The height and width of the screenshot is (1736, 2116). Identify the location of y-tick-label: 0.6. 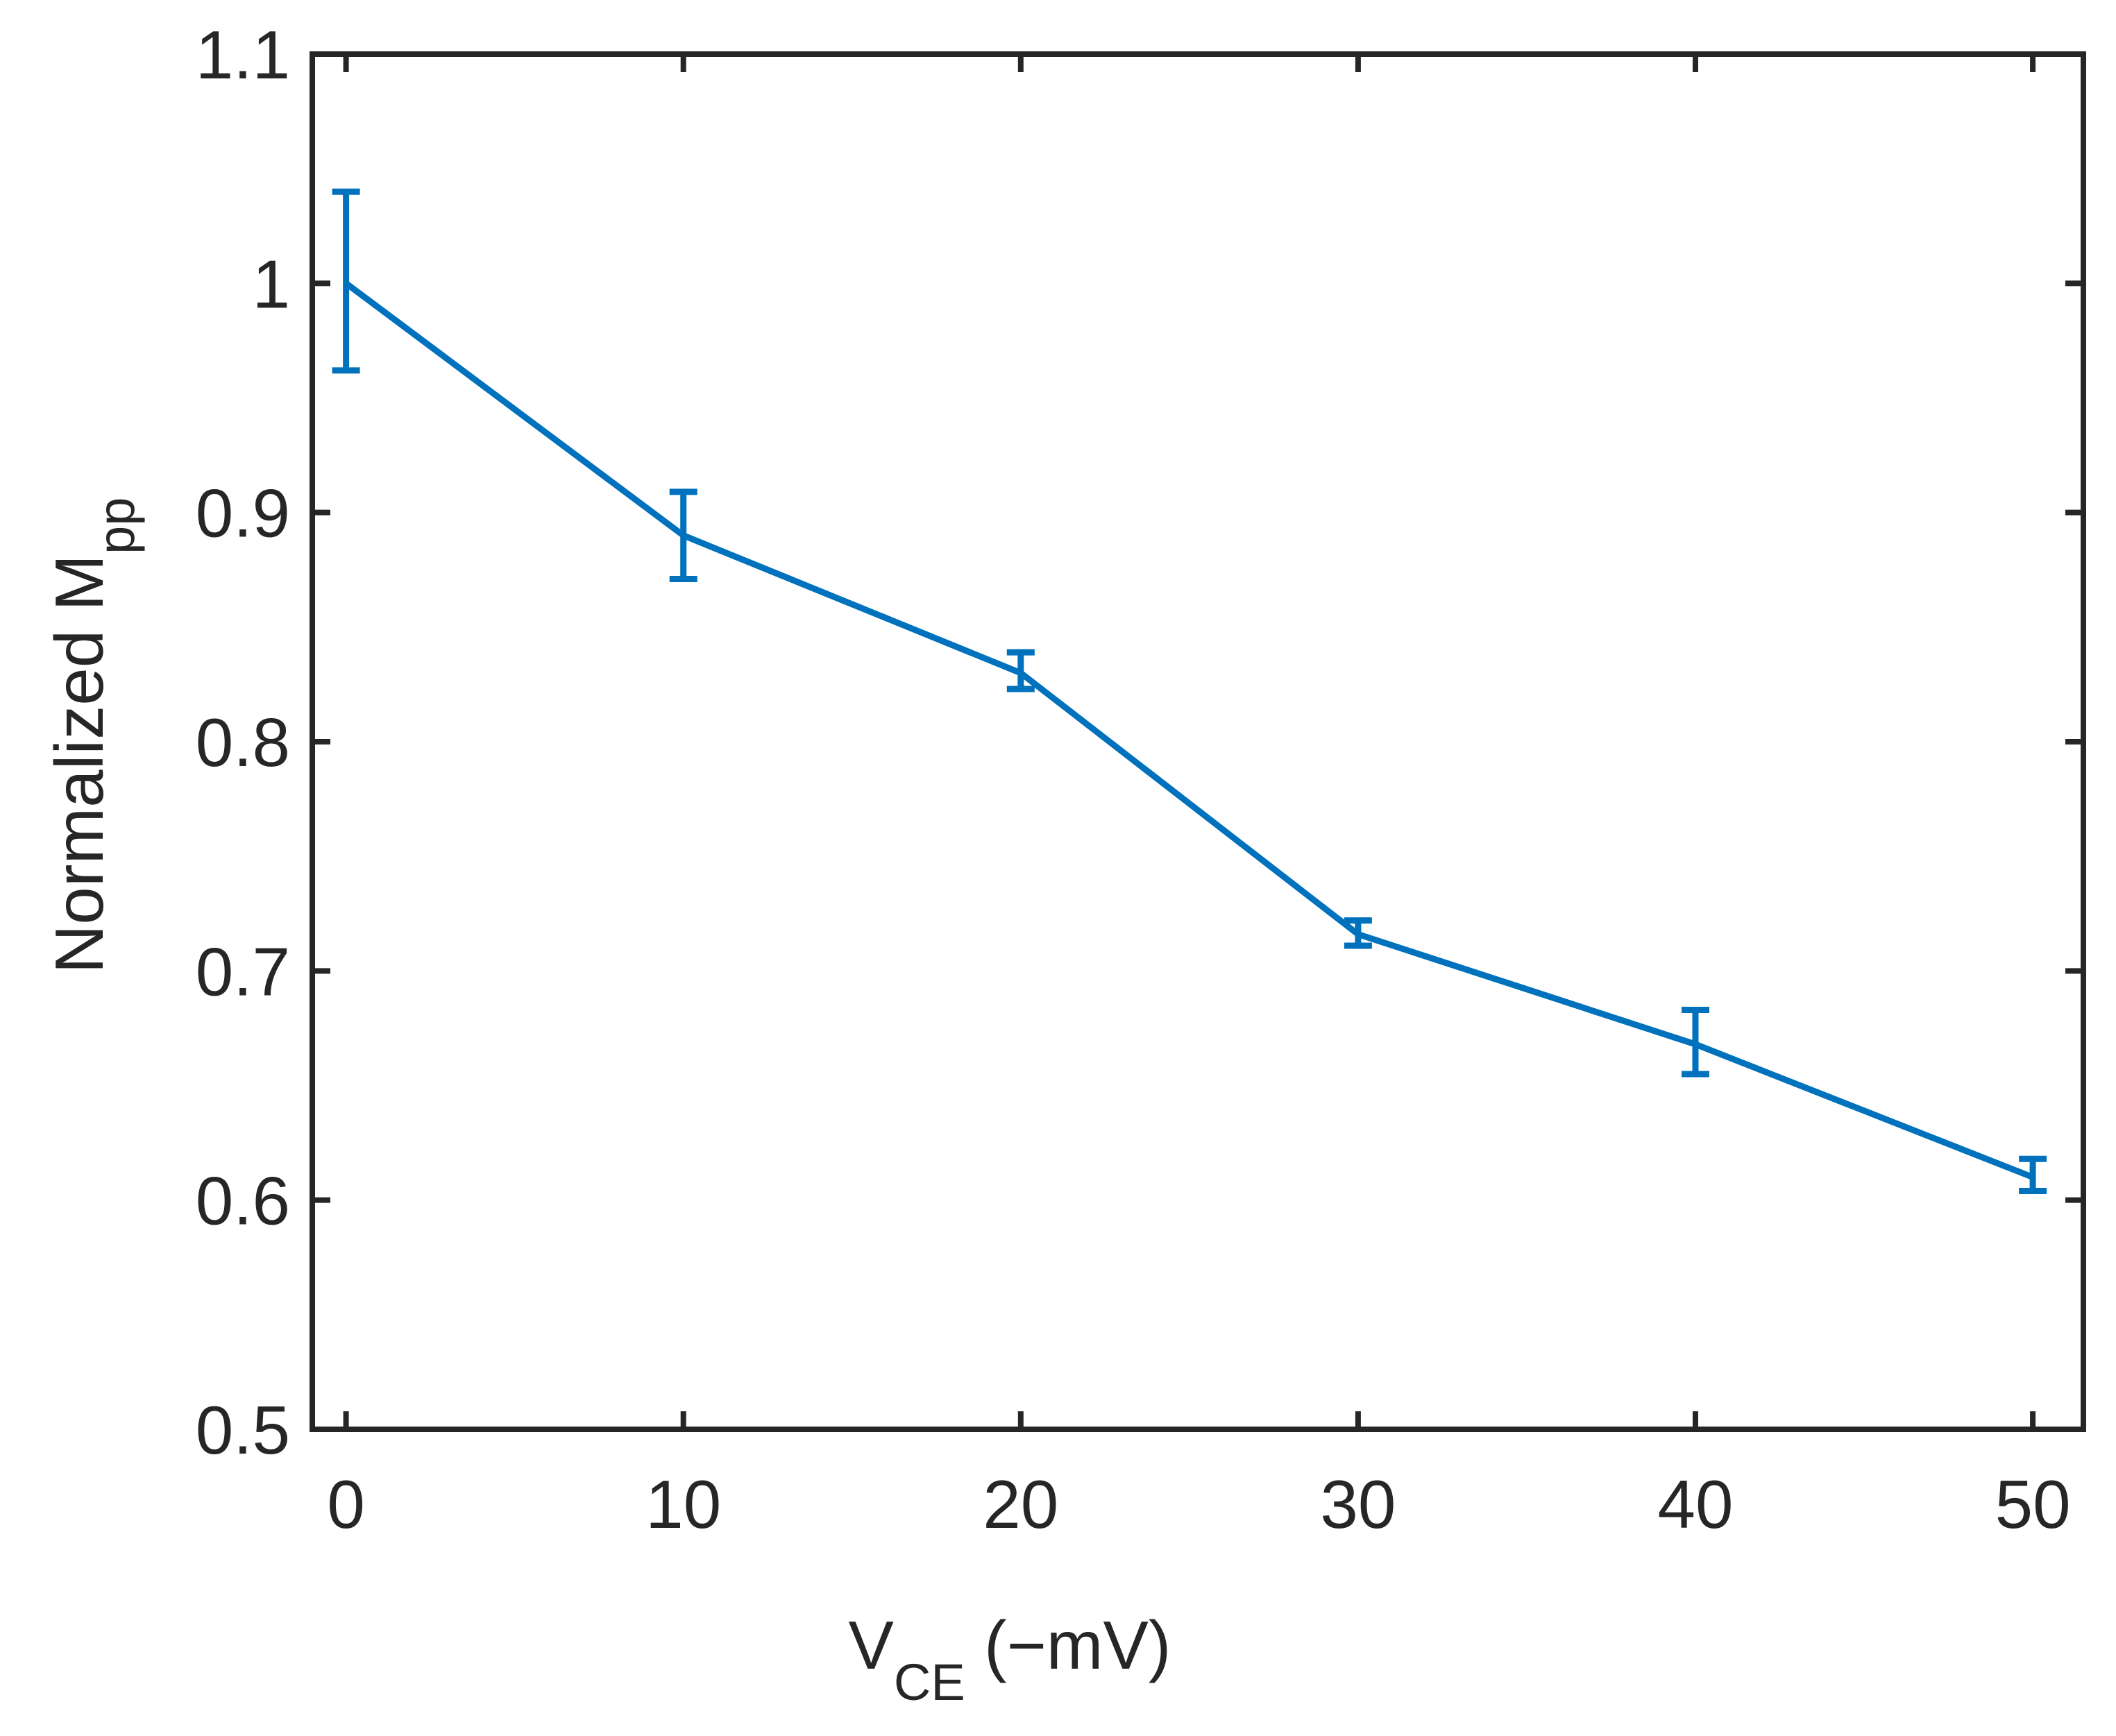
(243, 1201).